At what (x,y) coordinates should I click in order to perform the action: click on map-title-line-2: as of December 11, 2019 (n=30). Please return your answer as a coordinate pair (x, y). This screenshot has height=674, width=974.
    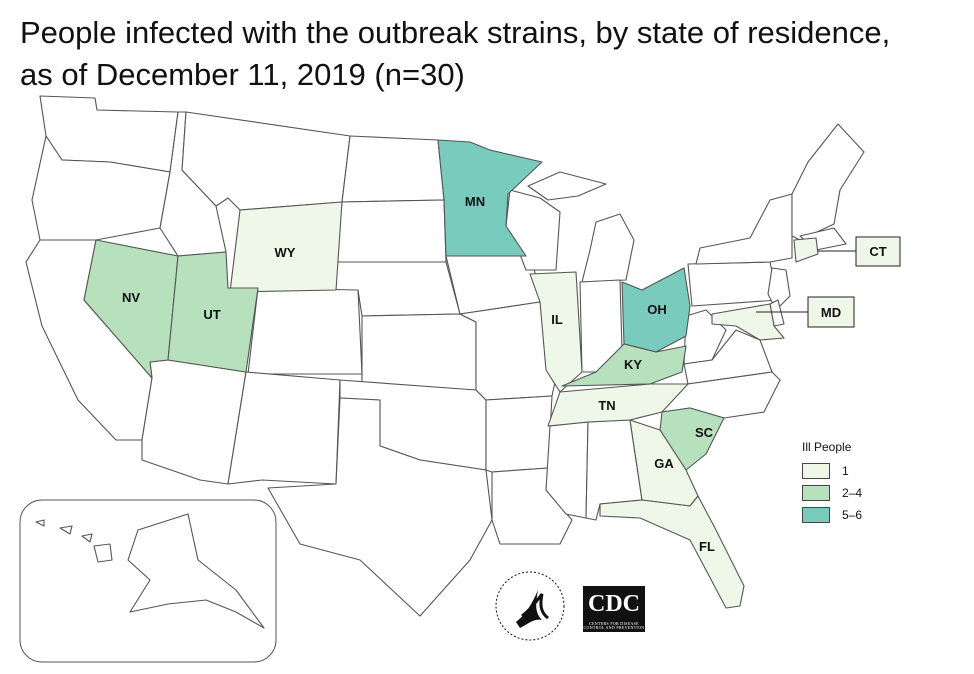
    Looking at the image, I should click on (242, 74).